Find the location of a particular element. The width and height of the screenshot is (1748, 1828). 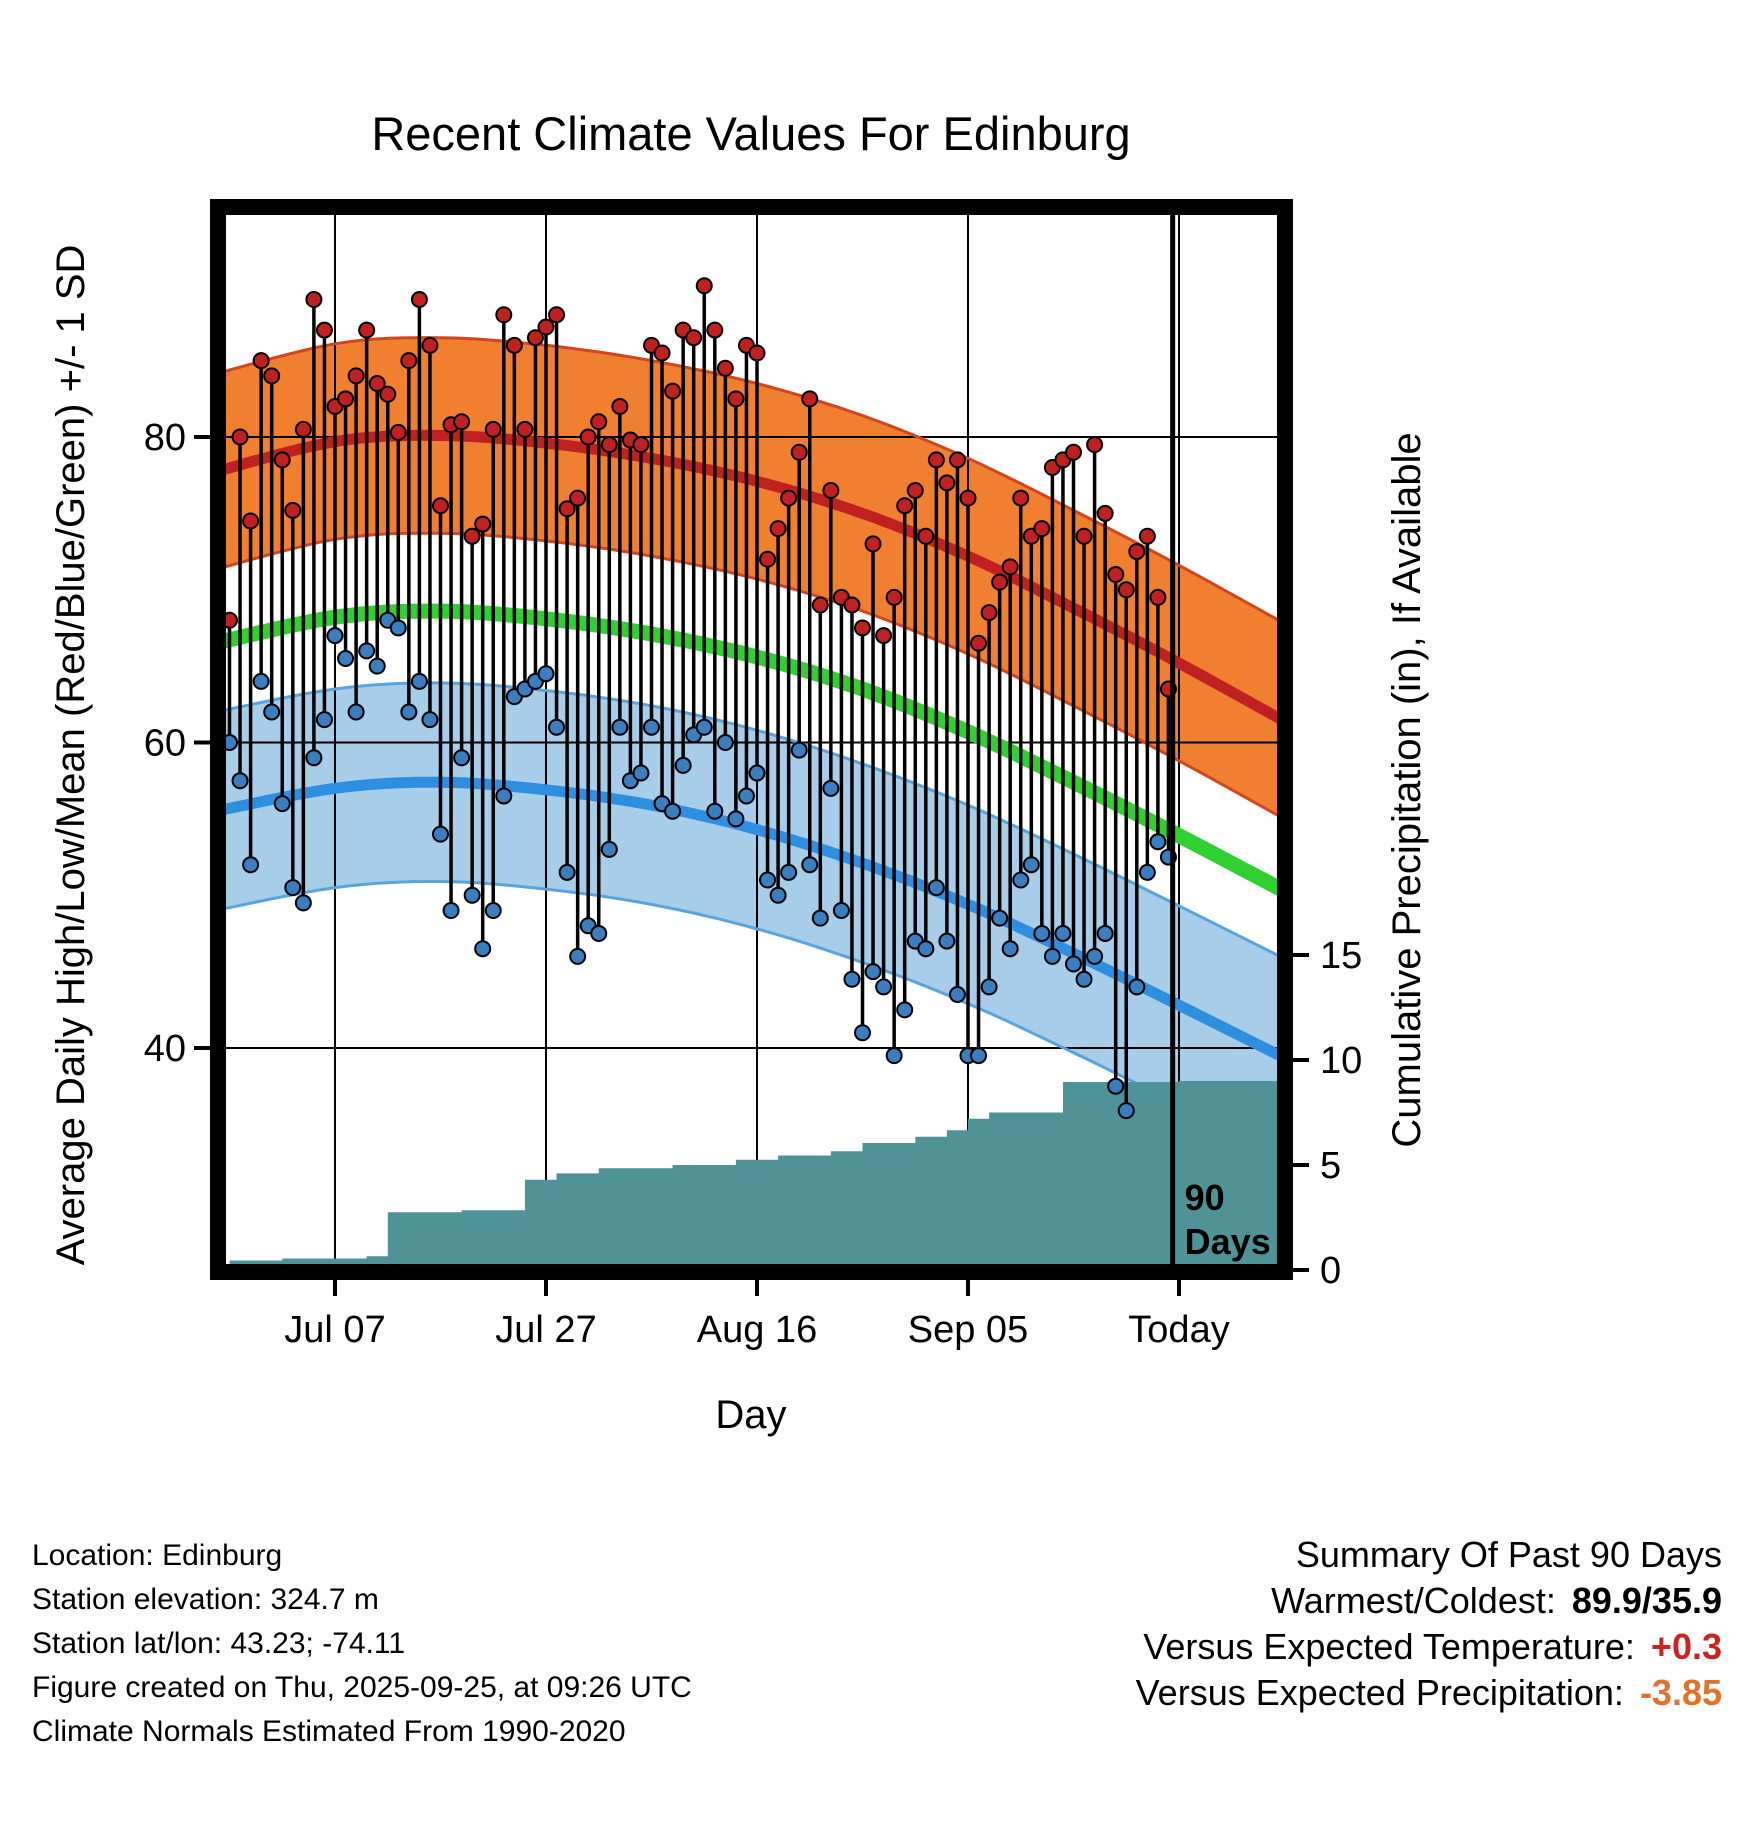

summary-warmest-coldest-value: 89.9/35.9 is located at coordinates (1646, 1600).